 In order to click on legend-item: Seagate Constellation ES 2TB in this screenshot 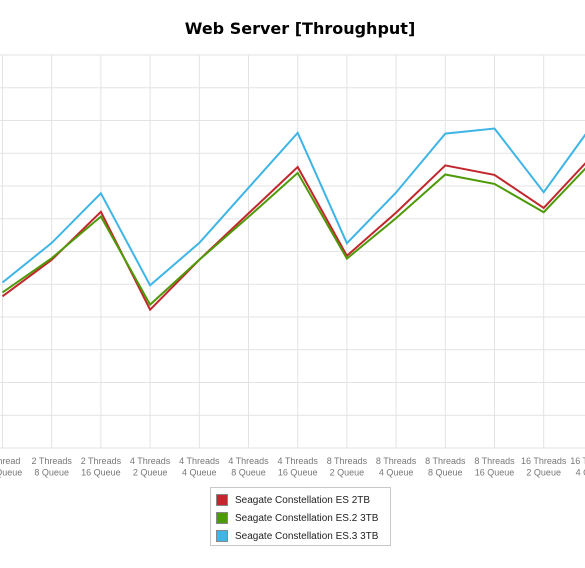, I will do `click(303, 500)`.